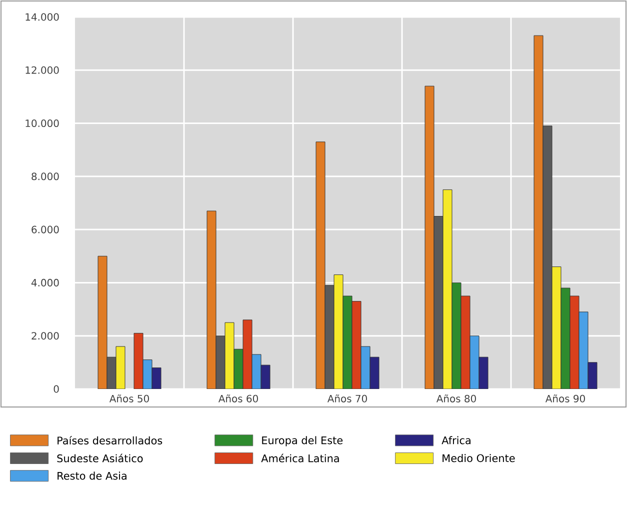 The image size is (627, 522). I want to click on y-tick-label: 0, so click(56, 389).